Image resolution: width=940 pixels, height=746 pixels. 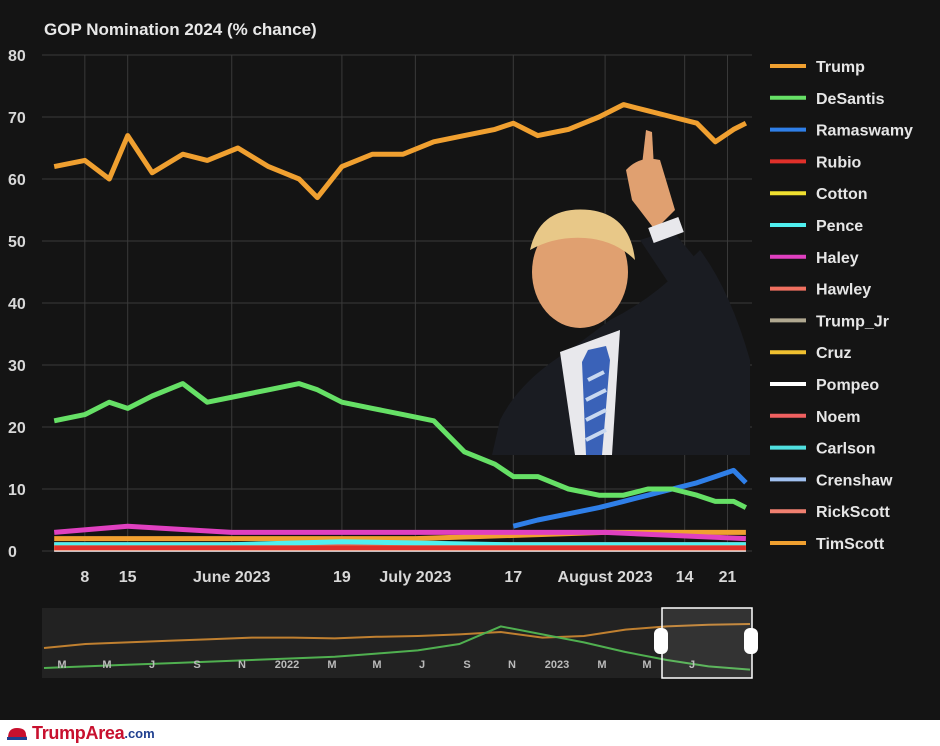 I want to click on footer-domain: .com, so click(x=139, y=733).